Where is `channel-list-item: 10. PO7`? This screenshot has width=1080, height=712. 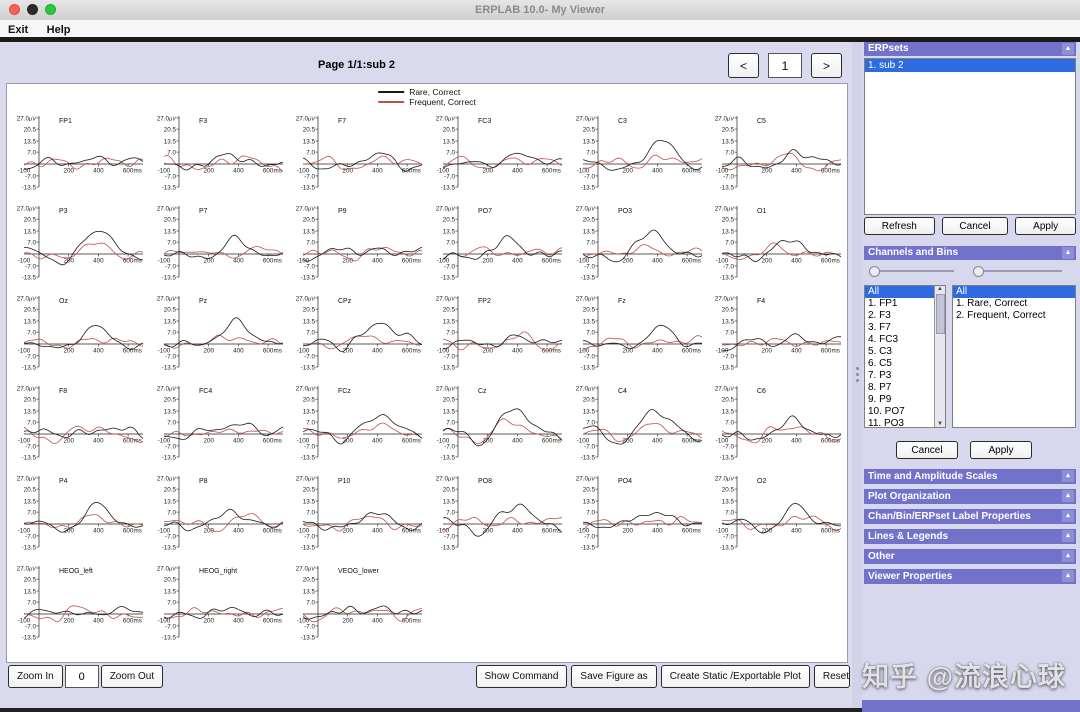
channel-list-item: 10. PO7 is located at coordinates (886, 411).